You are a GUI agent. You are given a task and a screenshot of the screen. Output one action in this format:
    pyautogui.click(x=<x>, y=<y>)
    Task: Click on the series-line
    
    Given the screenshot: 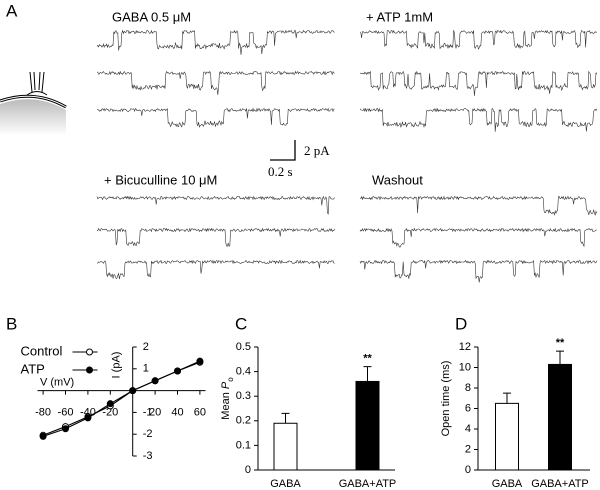 What is the action you would take?
    pyautogui.click(x=121, y=398)
    